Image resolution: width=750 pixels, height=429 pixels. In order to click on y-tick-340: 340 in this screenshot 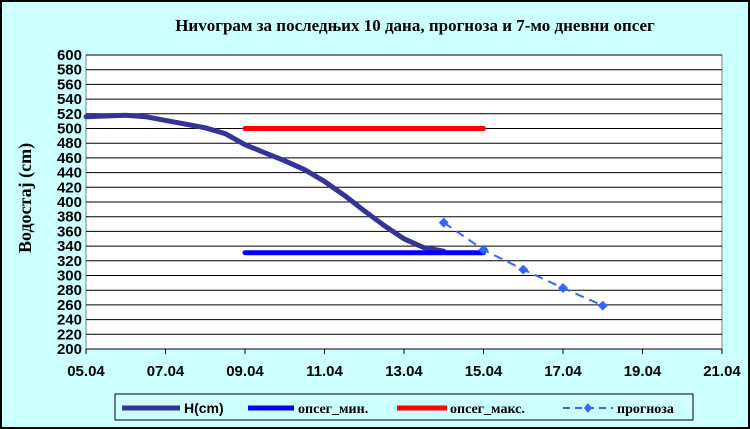, I will do `click(69, 246)`.